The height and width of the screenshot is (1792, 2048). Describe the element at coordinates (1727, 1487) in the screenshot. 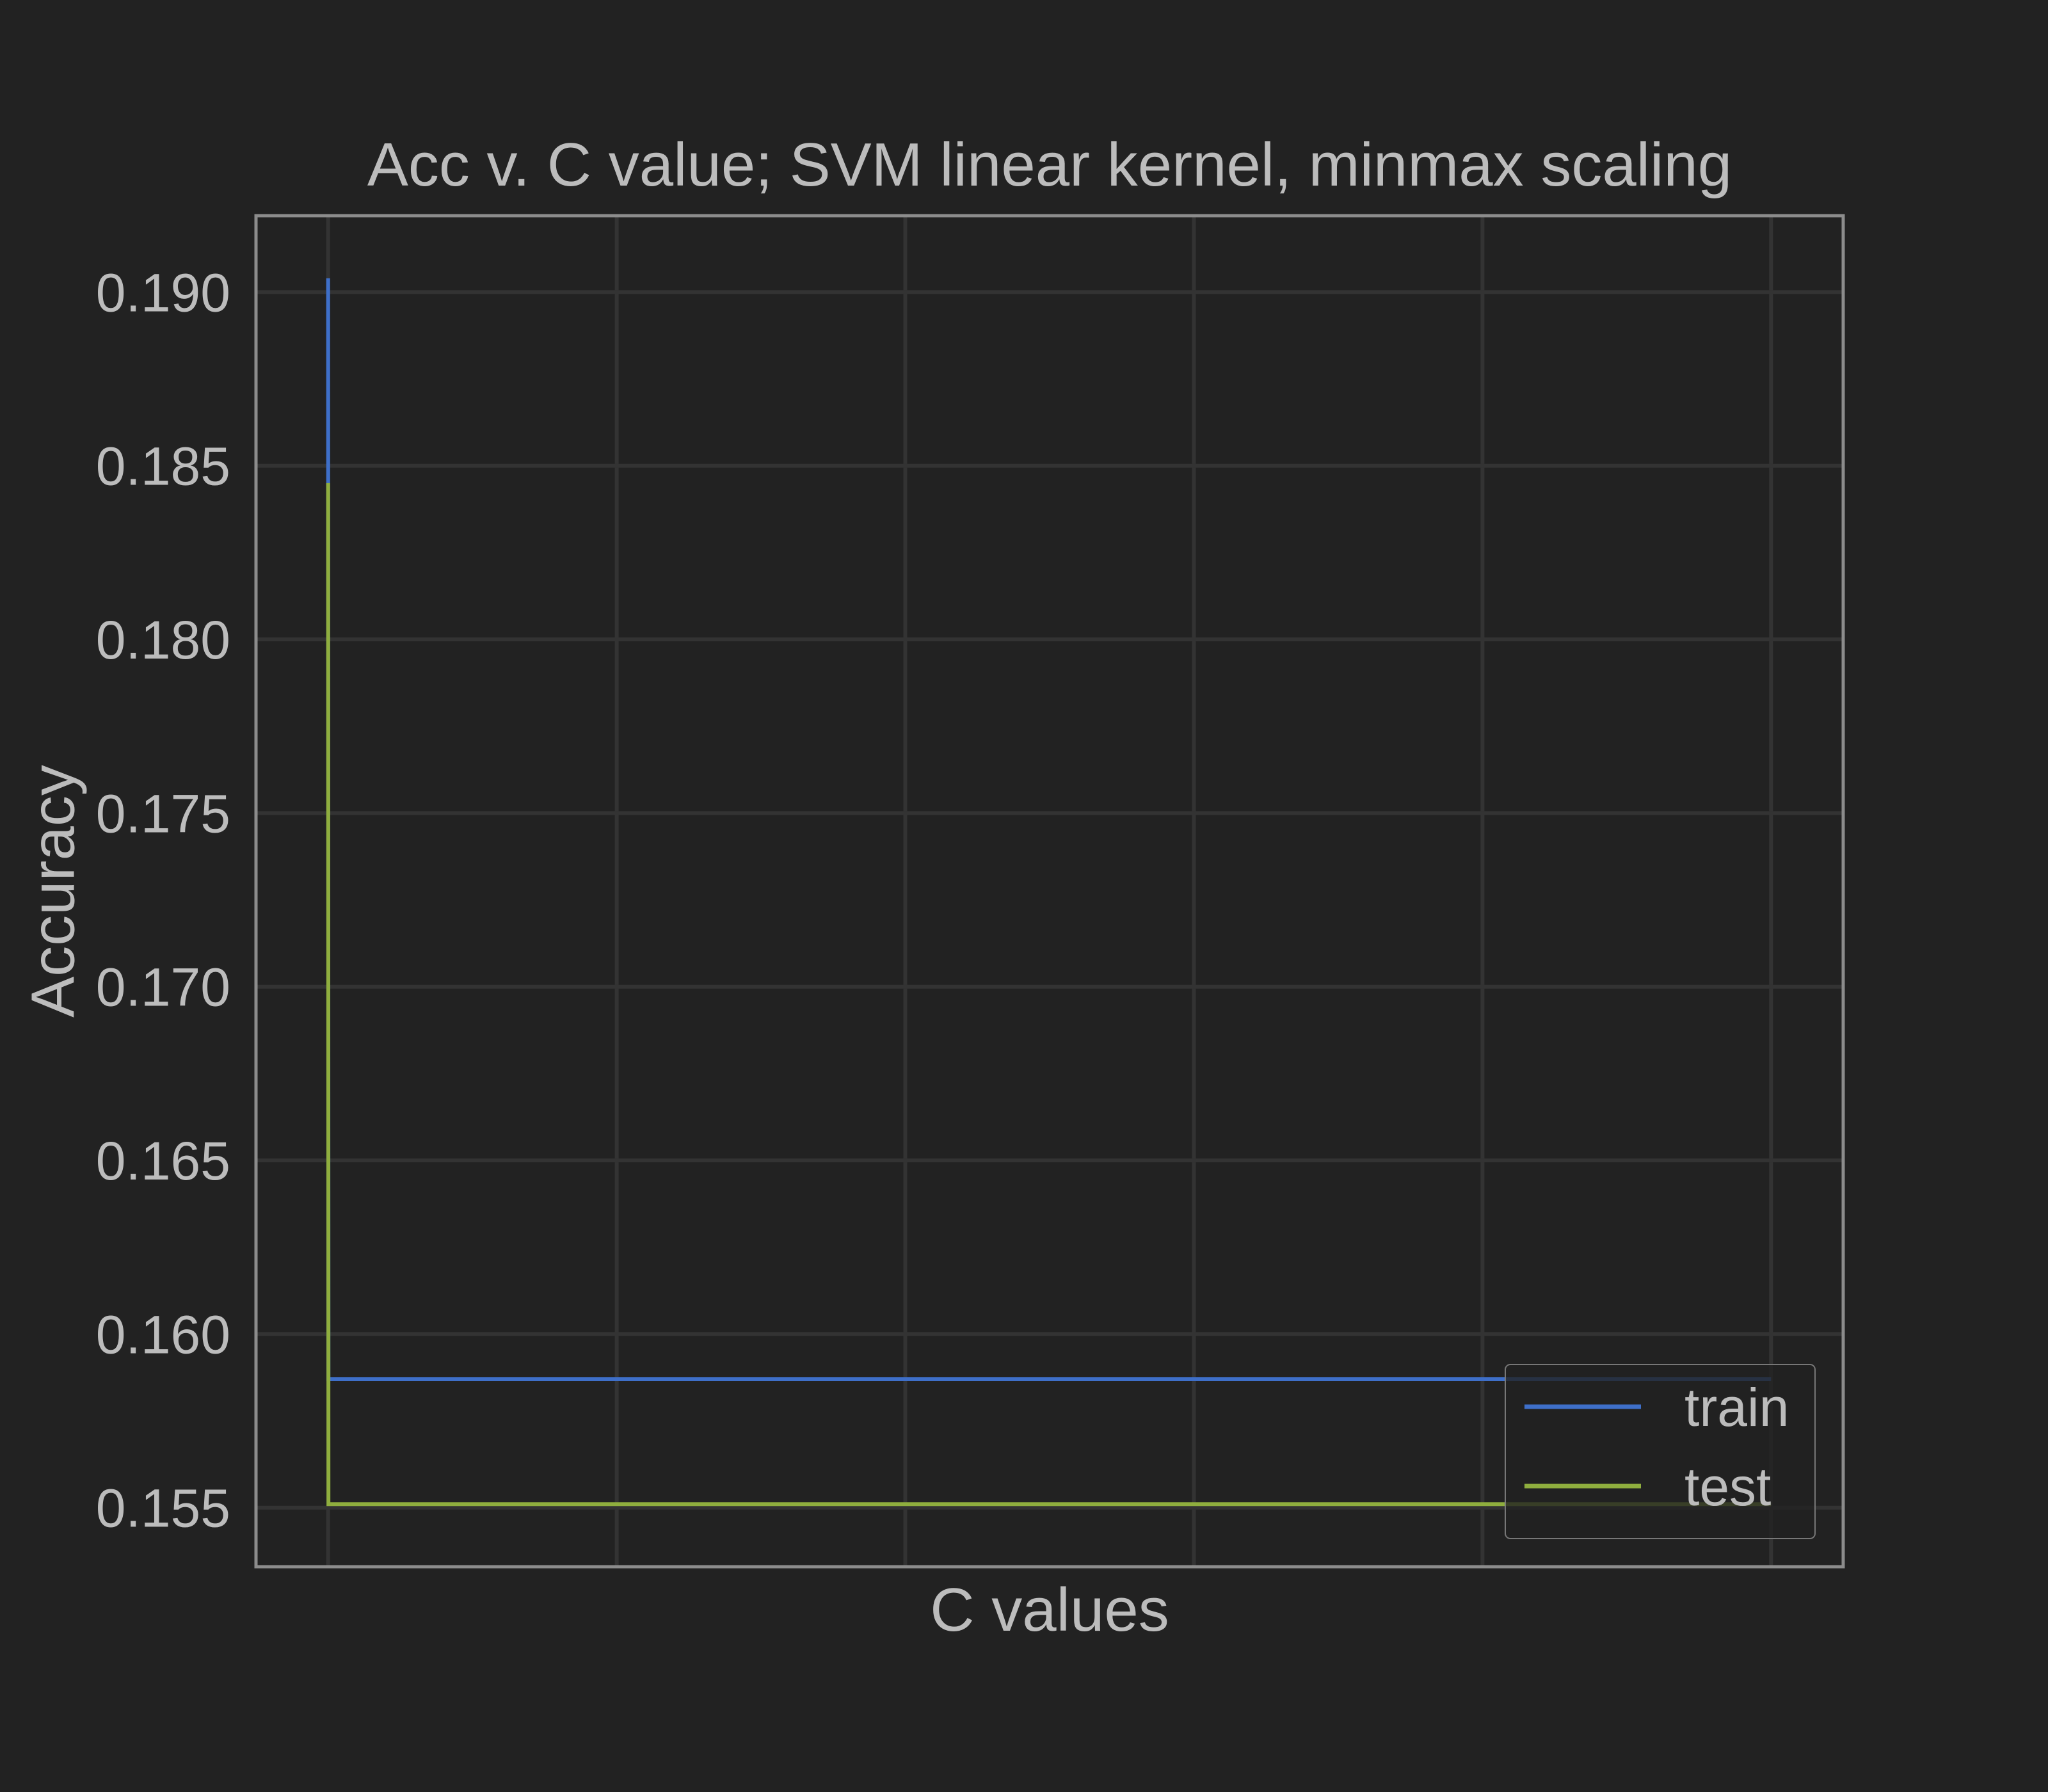

I see `legend-label-test: test` at that location.